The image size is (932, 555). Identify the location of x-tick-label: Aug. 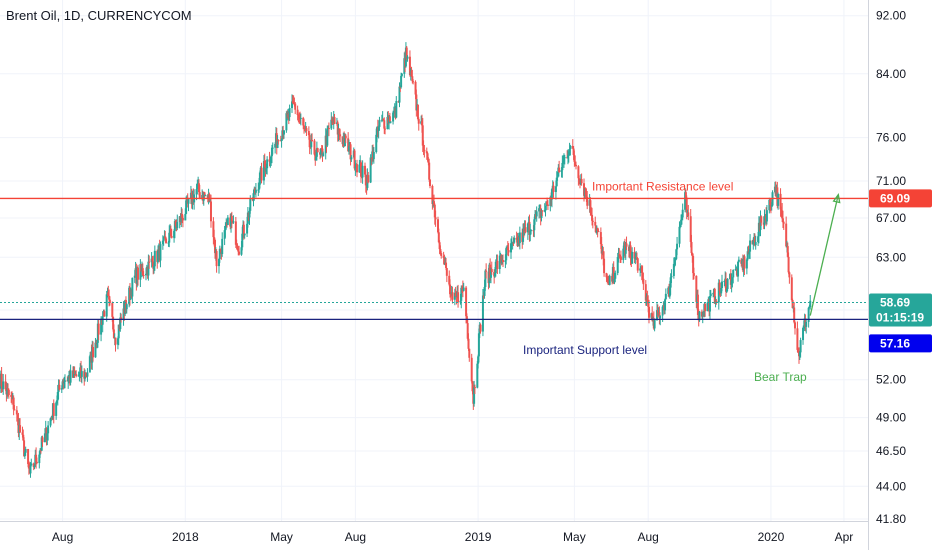
(62, 537).